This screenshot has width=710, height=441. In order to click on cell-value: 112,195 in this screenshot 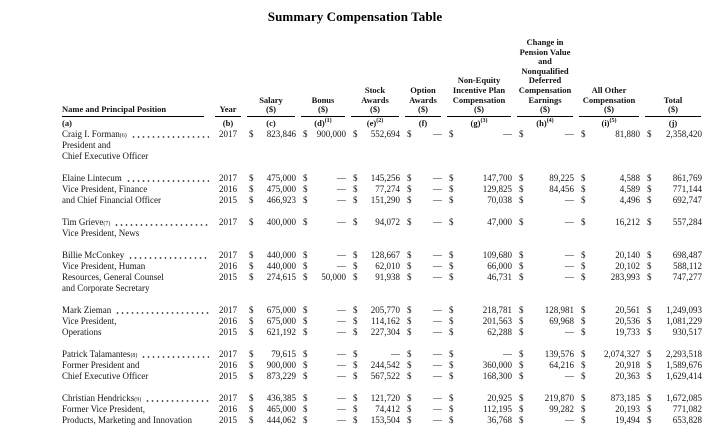, I will do `click(497, 408)`.